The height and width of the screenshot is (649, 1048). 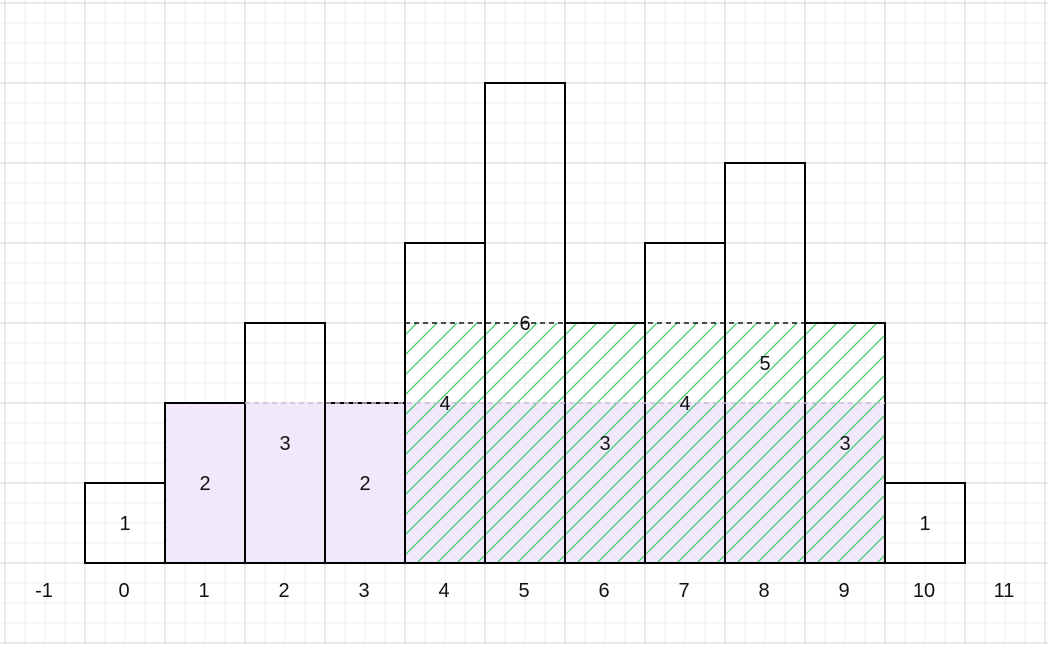 I want to click on x-axis-ticks: -1 0 1 2 3 4 5 6 7 8 9 10 11, so click(x=524, y=591).